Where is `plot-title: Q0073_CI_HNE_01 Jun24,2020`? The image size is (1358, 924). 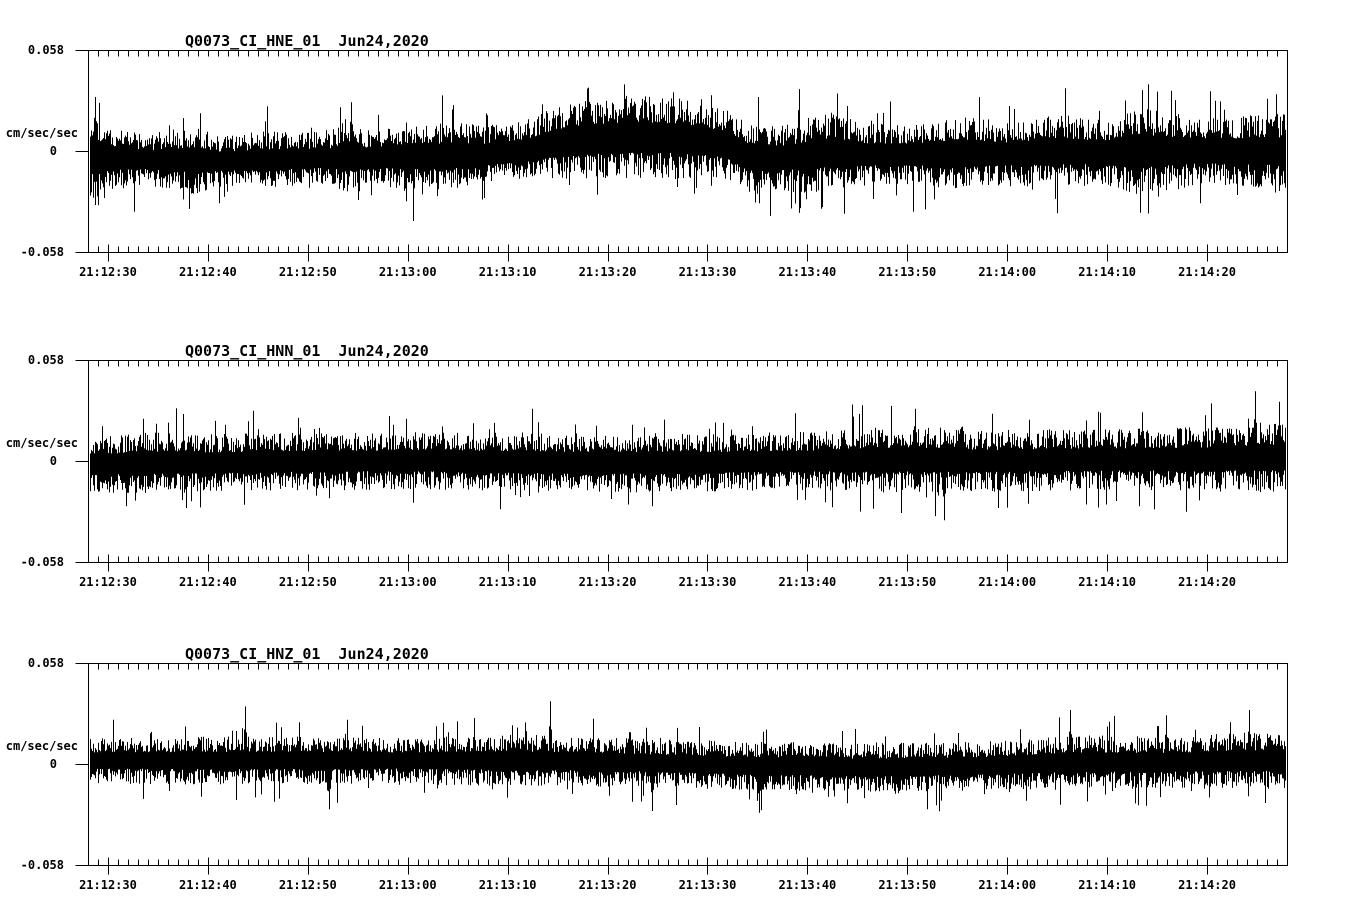 plot-title: Q0073_CI_HNE_01 Jun24,2020 is located at coordinates (307, 41).